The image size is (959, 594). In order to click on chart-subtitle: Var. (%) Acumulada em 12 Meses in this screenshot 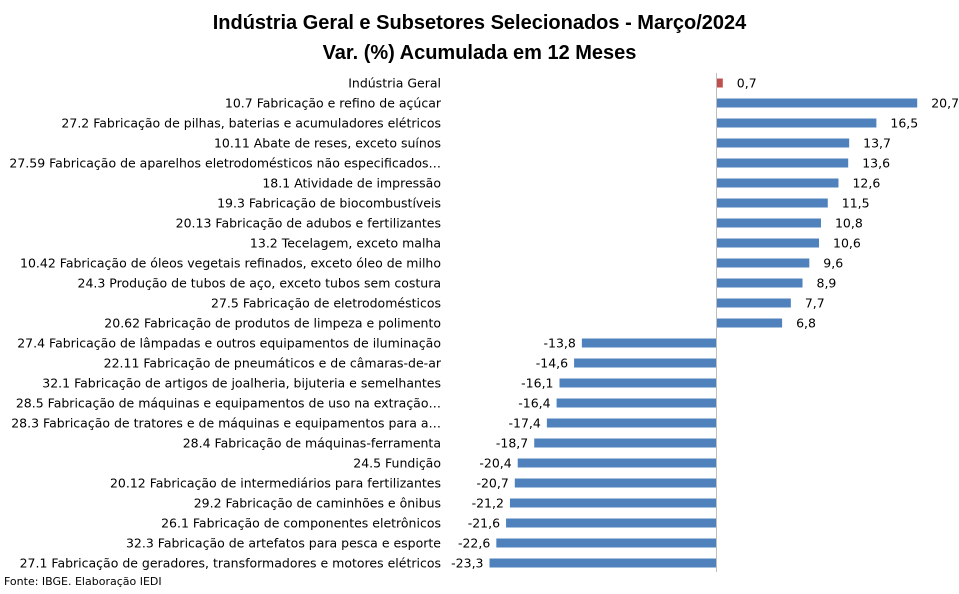, I will do `click(479, 53)`.